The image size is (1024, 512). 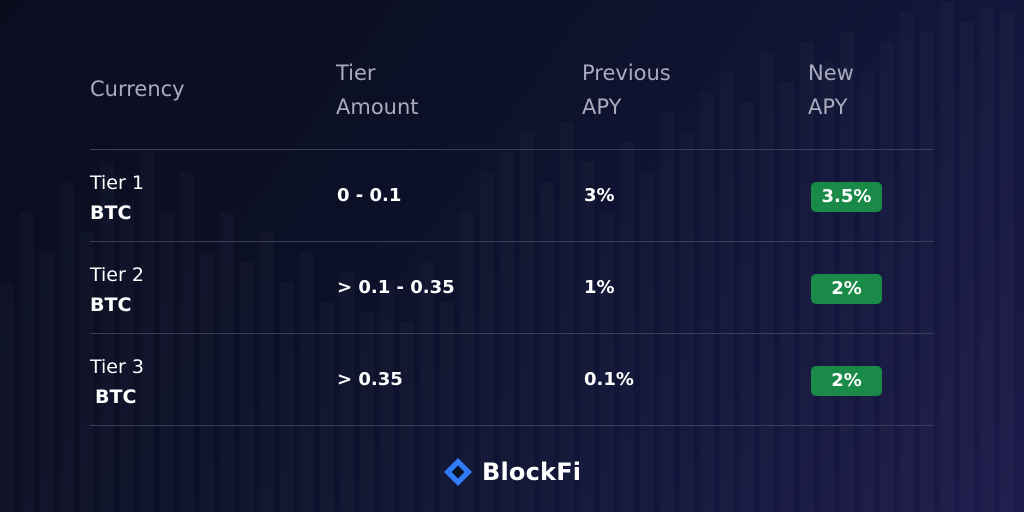 I want to click on tier-amount-cell: 0 - 0.1, so click(x=369, y=195).